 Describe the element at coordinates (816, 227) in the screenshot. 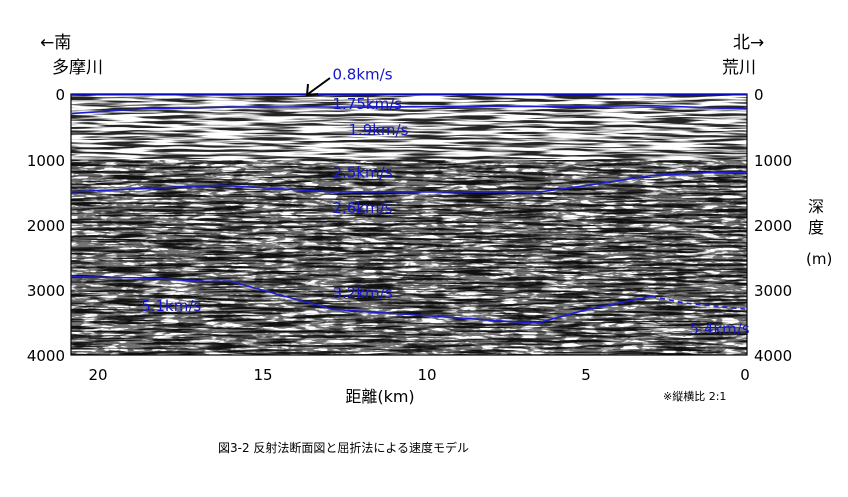

I see `depth-axis-char-2: 度` at that location.